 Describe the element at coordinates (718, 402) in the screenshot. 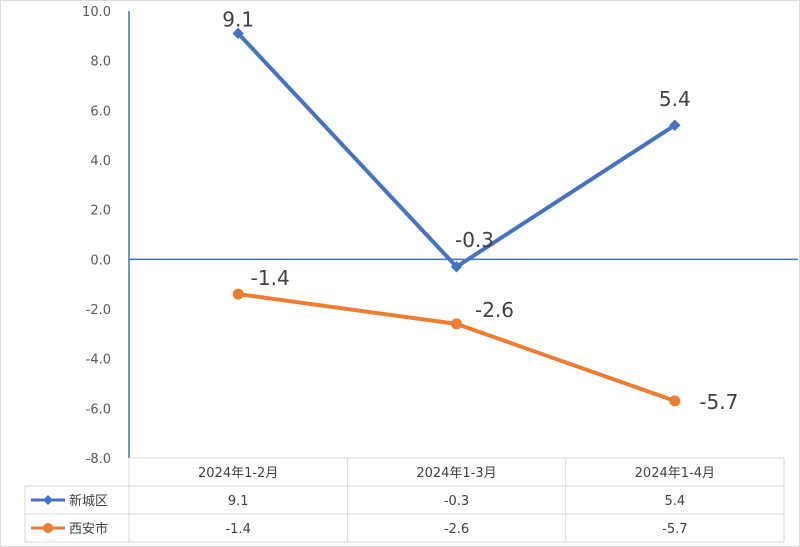

I see `data-label: -5.7` at that location.